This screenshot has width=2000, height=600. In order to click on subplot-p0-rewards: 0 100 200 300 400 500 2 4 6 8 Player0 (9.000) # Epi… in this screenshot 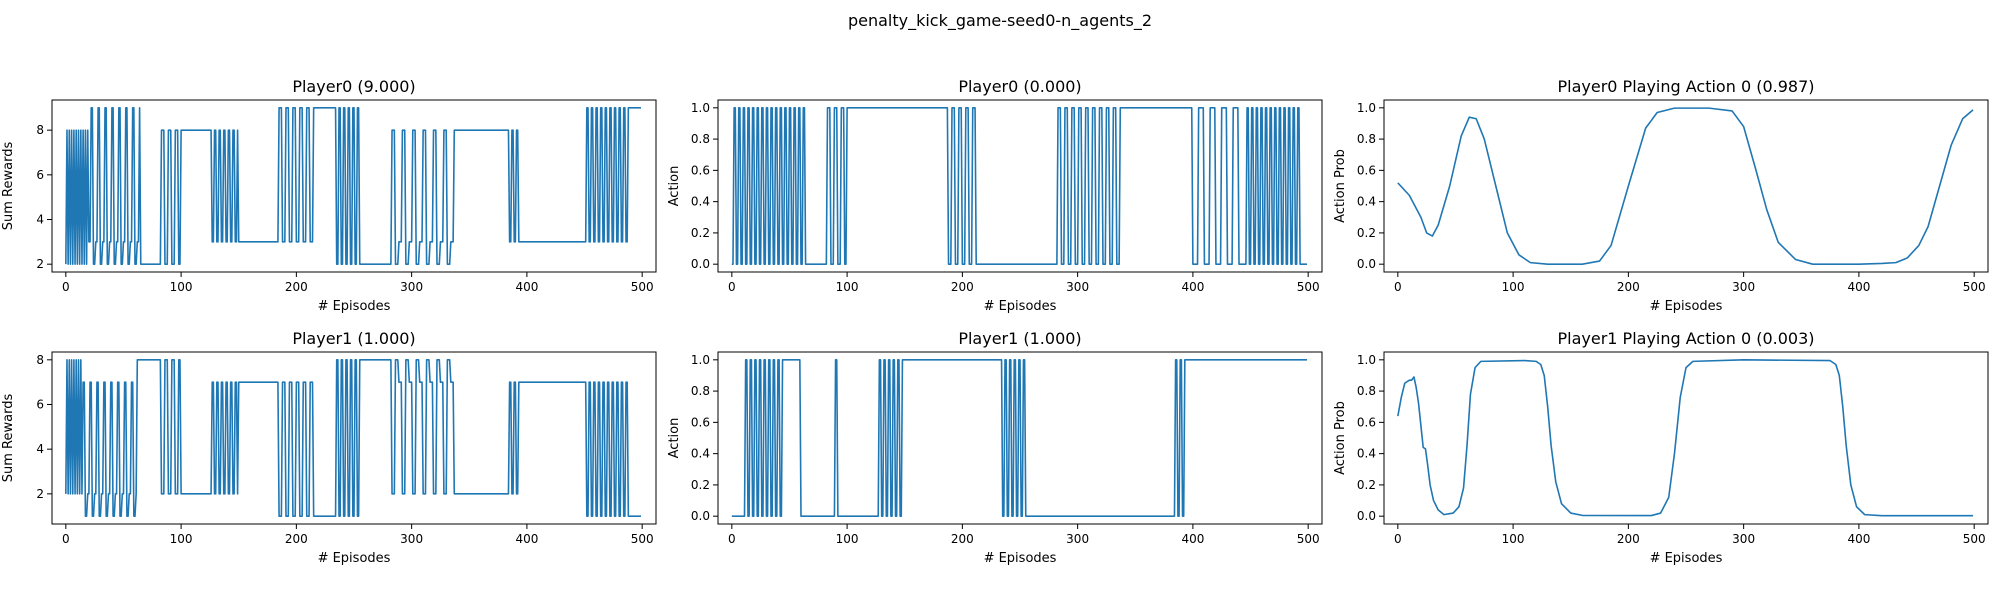, I will do `click(329, 195)`.